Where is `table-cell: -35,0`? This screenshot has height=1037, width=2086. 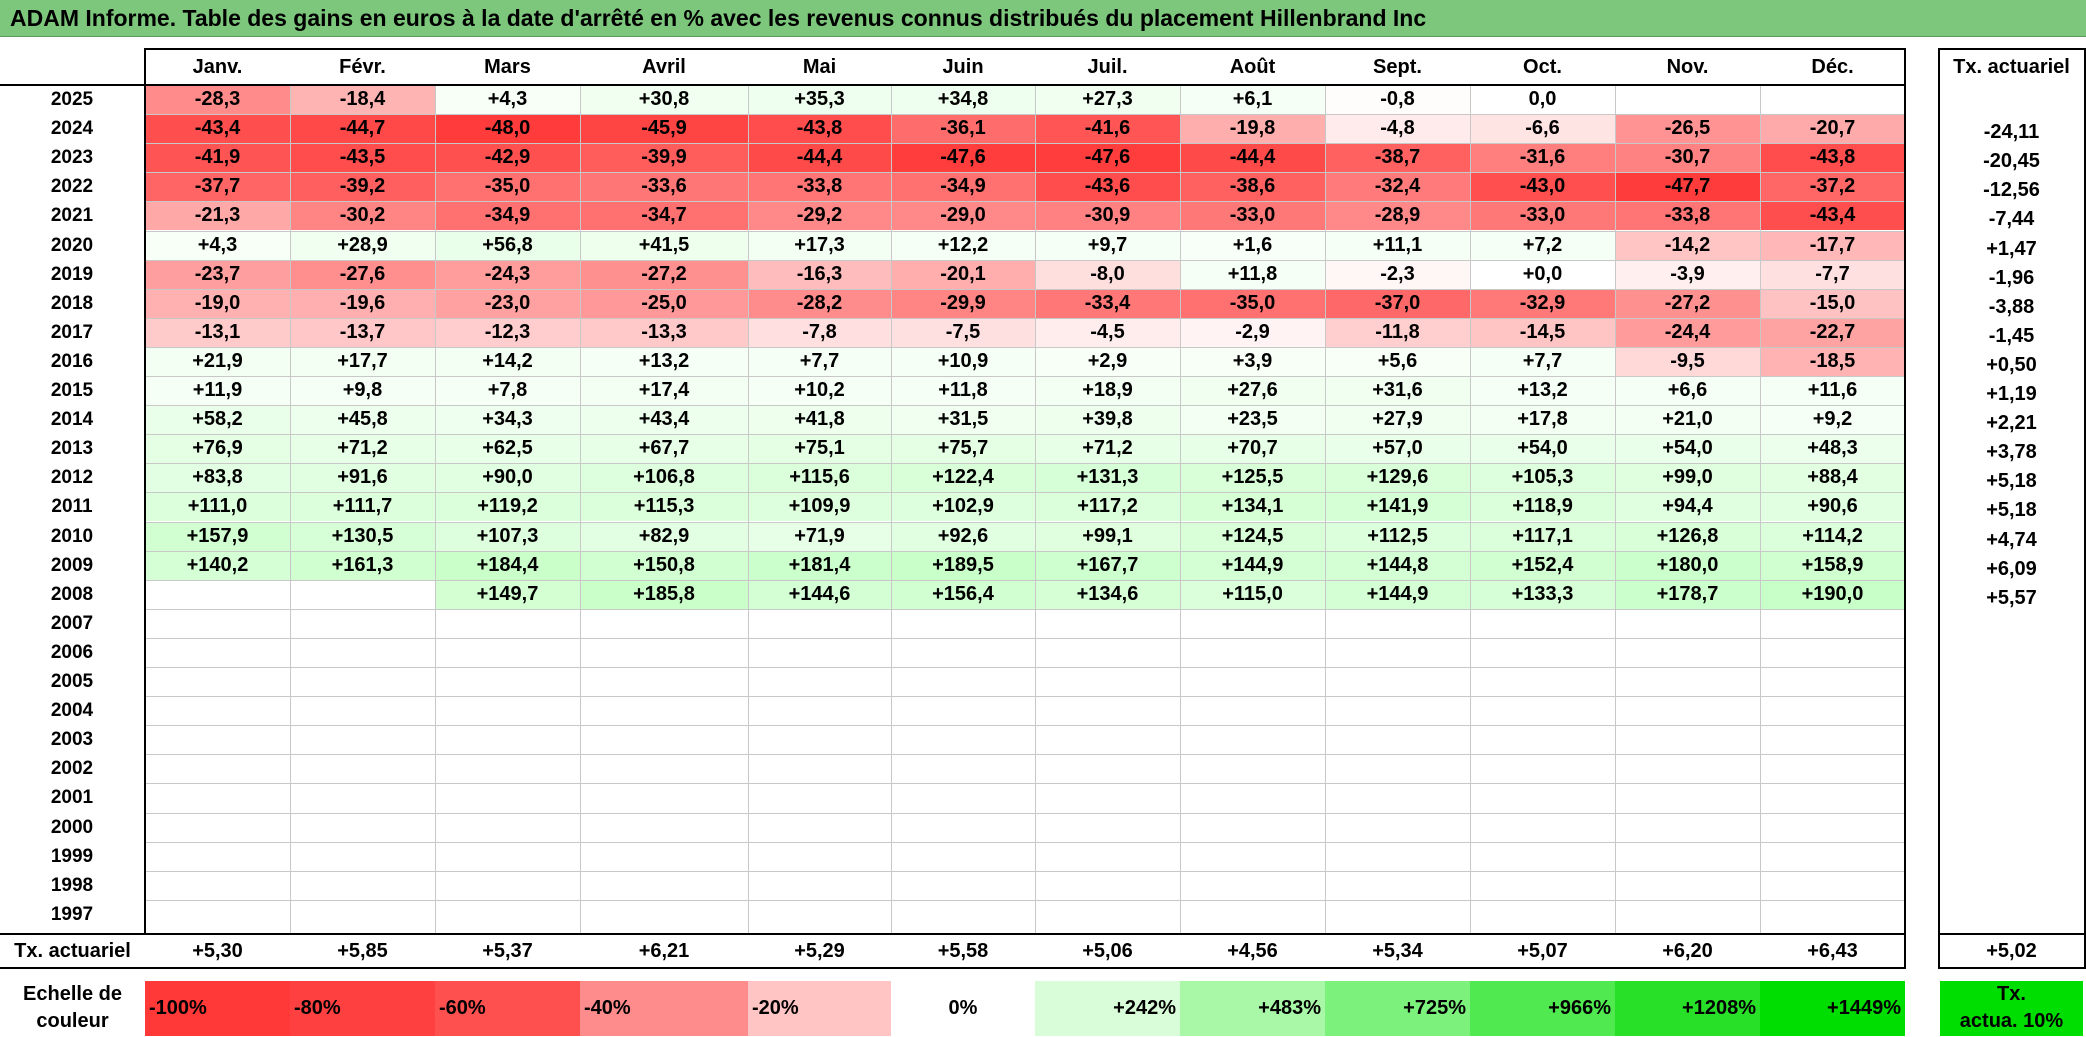 table-cell: -35,0 is located at coordinates (507, 187).